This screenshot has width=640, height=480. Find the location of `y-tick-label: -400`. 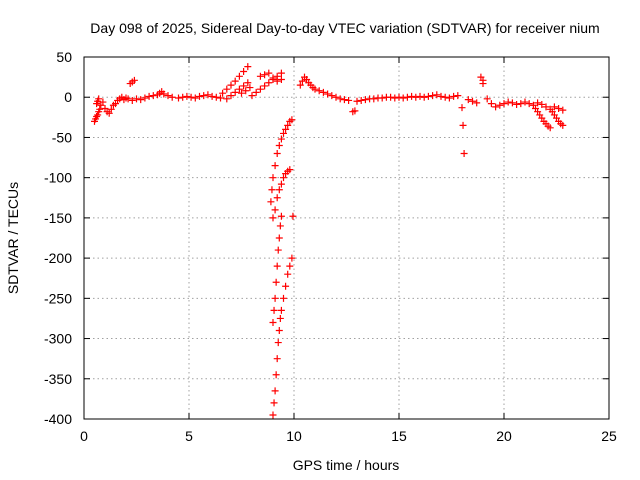

y-tick-label: -400 is located at coordinates (58, 419).